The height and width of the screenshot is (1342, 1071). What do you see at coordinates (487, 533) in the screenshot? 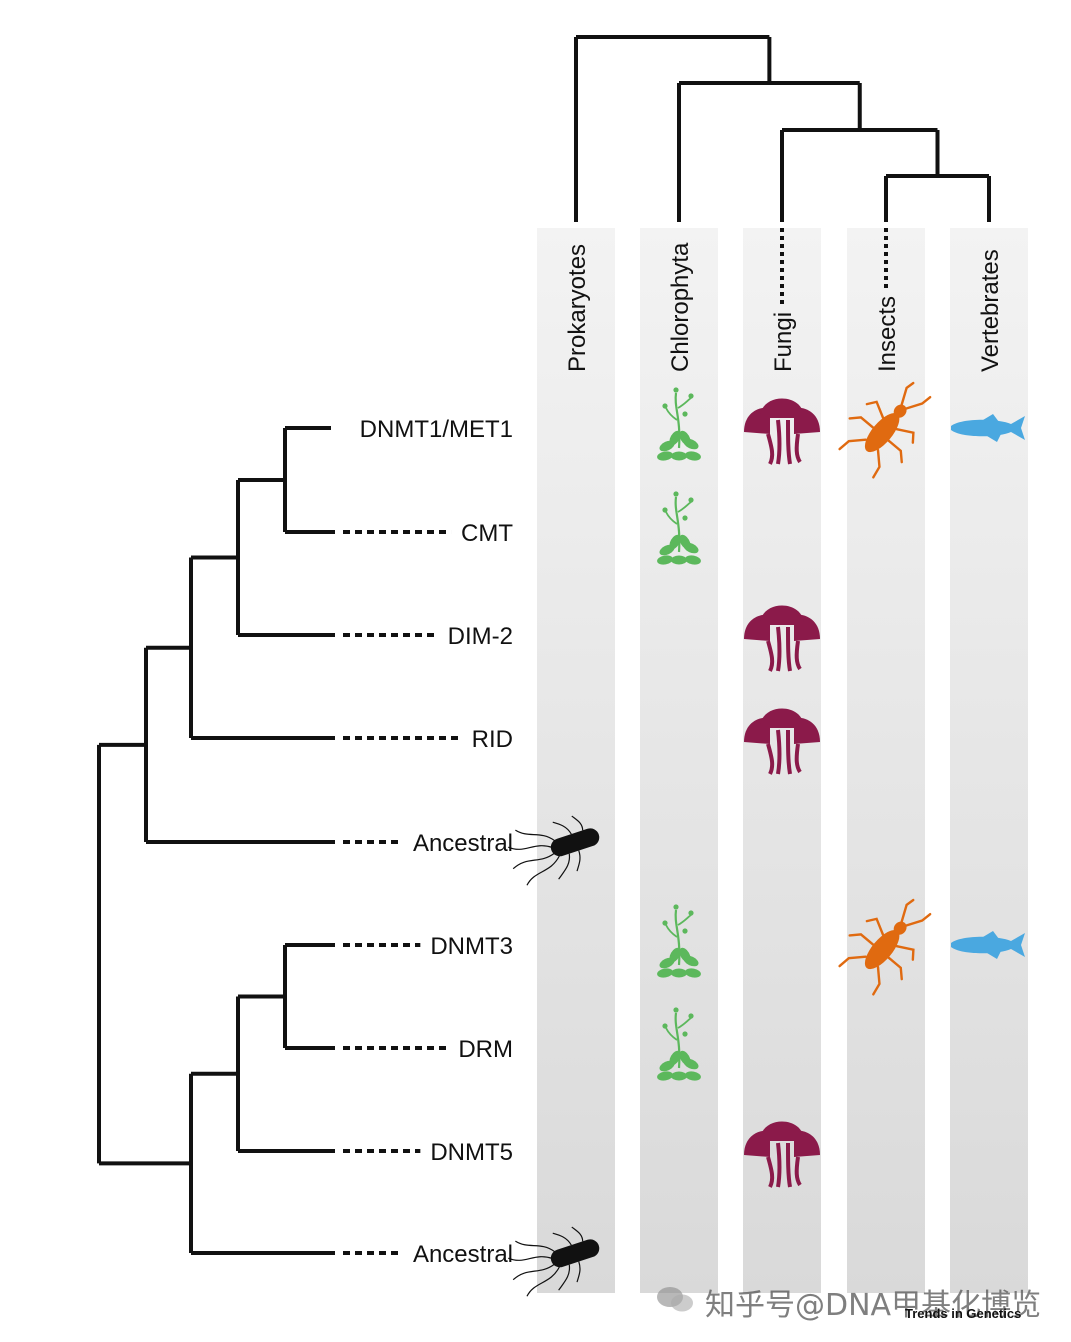
I see `family-label: CMT` at bounding box center [487, 533].